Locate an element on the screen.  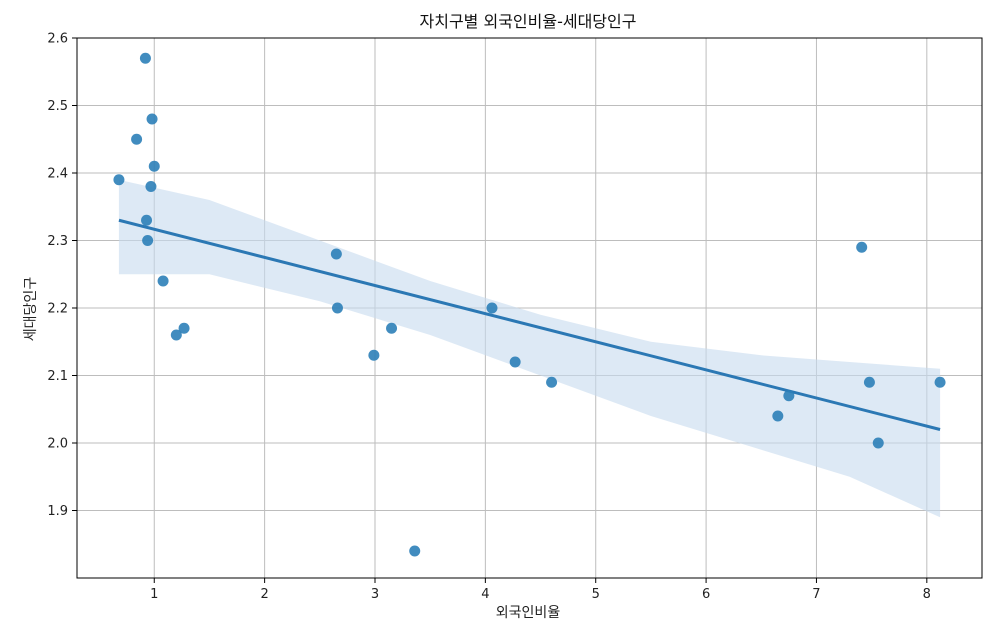
y-axis-label: 세대당인구 is located at coordinates (31, 309).